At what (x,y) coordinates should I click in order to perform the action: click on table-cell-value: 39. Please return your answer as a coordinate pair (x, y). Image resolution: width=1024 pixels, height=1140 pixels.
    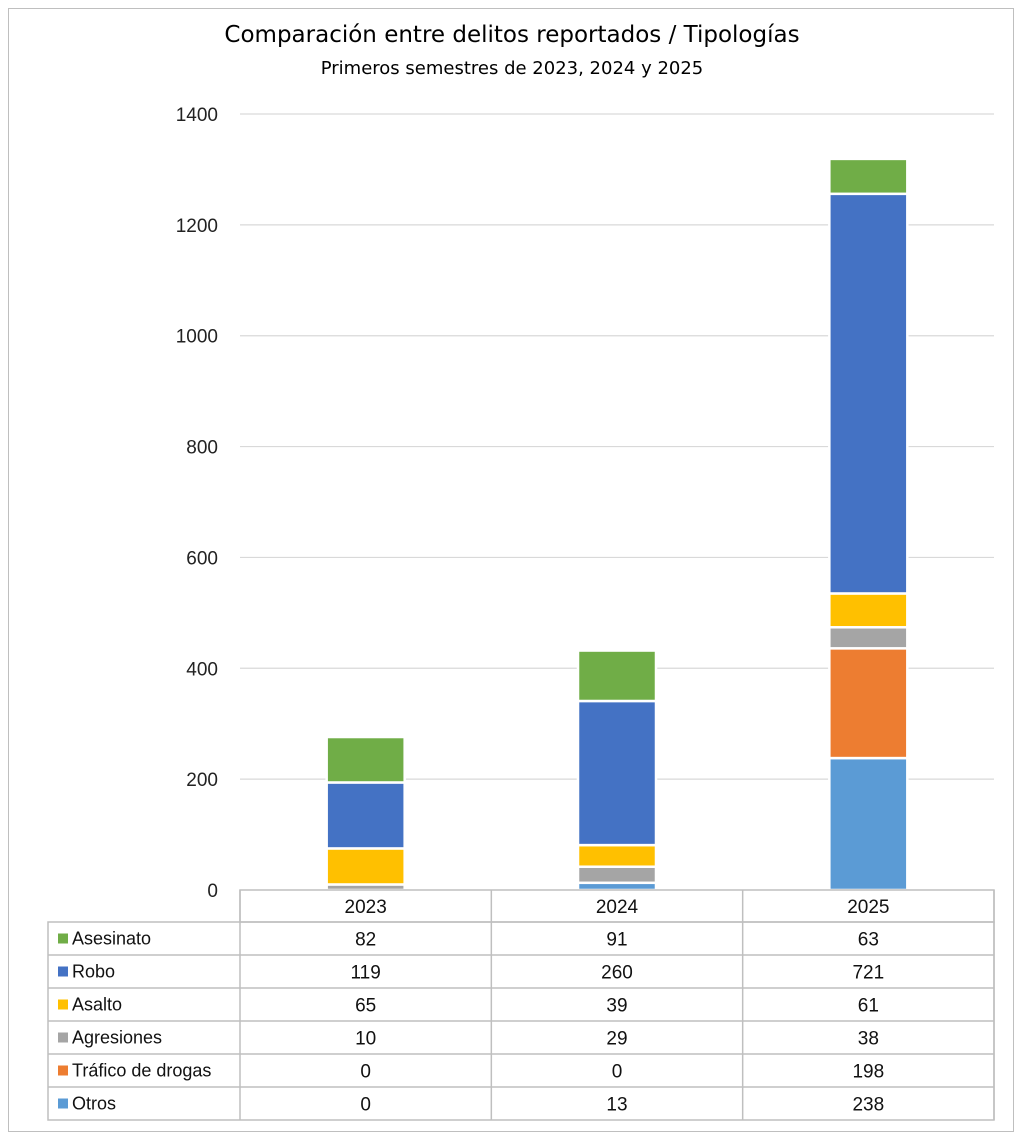
    Looking at the image, I should click on (616, 1006).